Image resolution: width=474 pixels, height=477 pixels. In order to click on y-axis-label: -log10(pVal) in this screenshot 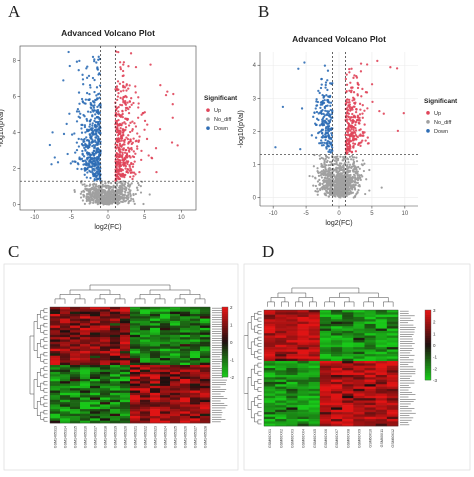, I will do `click(2, 128)`.